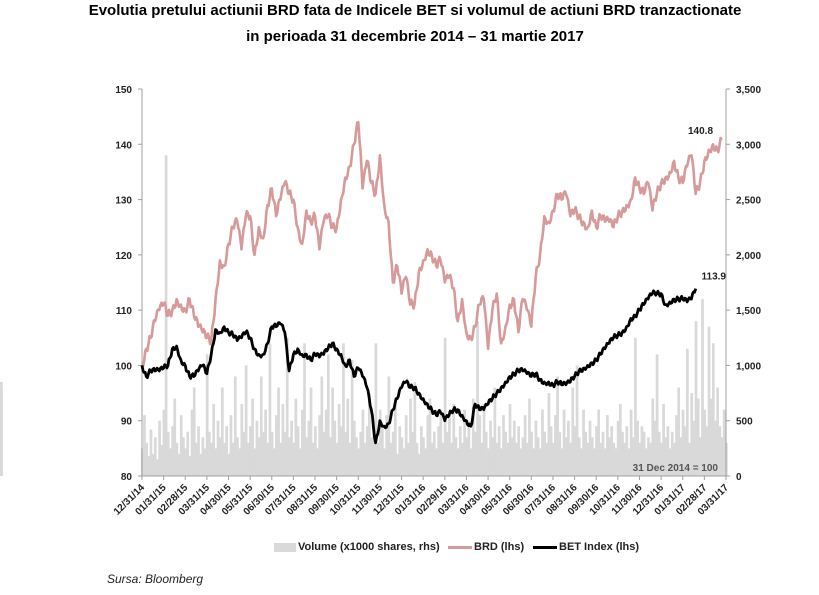 The height and width of the screenshot is (595, 819). What do you see at coordinates (675, 300) in the screenshot?
I see `chart-labels: 140.8 113.9 31 Dec 2014 = 100` at bounding box center [675, 300].